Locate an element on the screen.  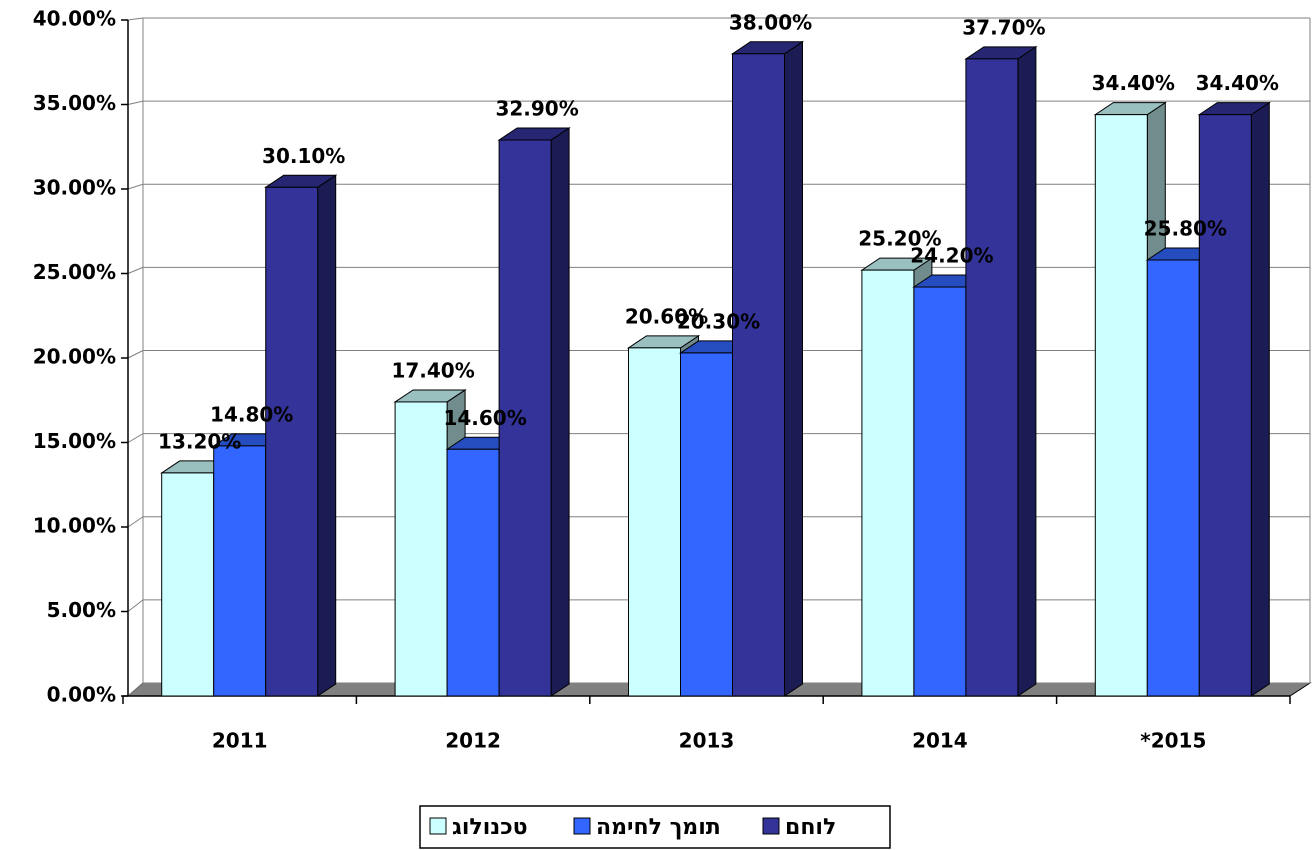
y-tick-label: 0.00% is located at coordinates (81, 695).